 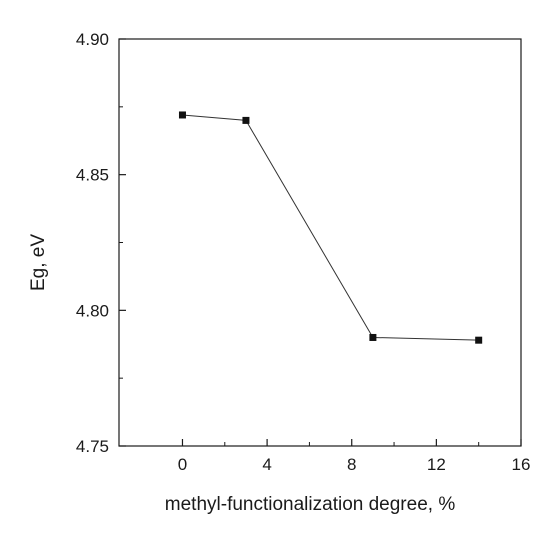 What do you see at coordinates (436, 464) in the screenshot?
I see `x-tick-label: 12` at bounding box center [436, 464].